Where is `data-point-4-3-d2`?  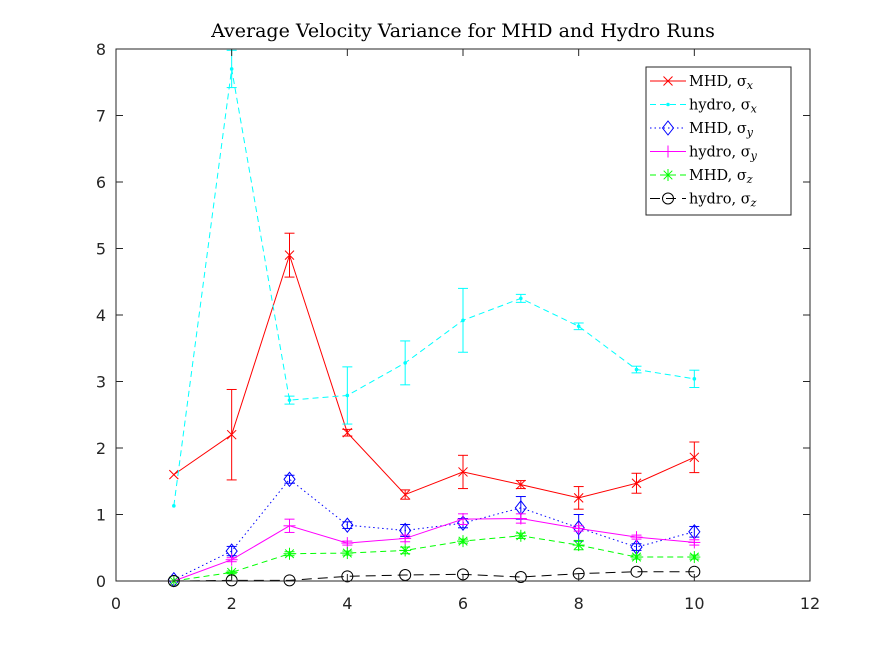
data-point-4-3-d2 is located at coordinates (347, 553).